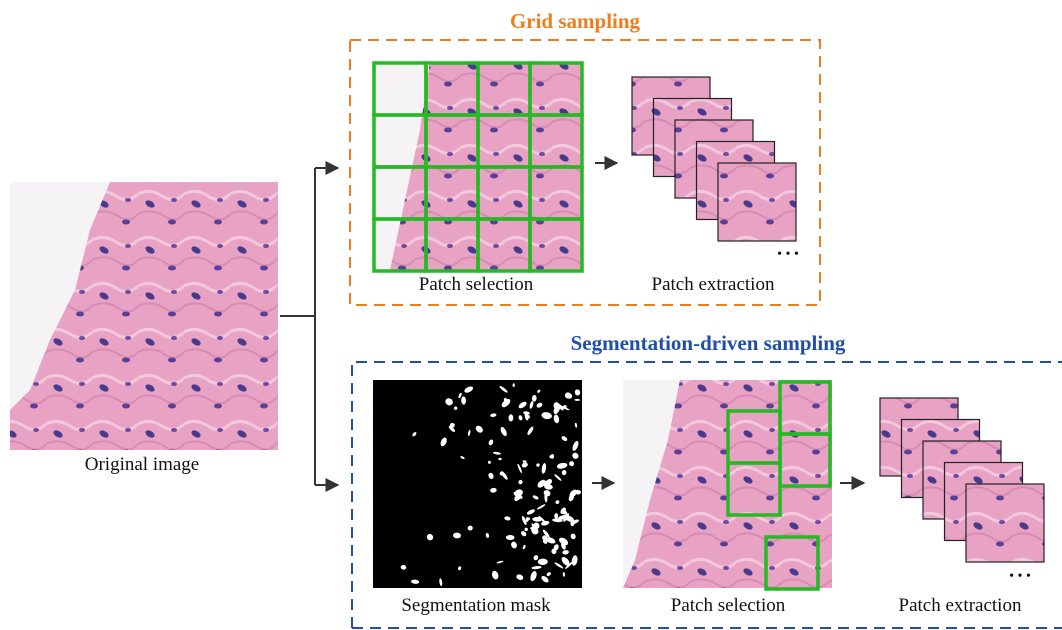 The width and height of the screenshot is (1062, 630). I want to click on segmentation-sampling-title: Segmentation-driven sampling, so click(708, 343).